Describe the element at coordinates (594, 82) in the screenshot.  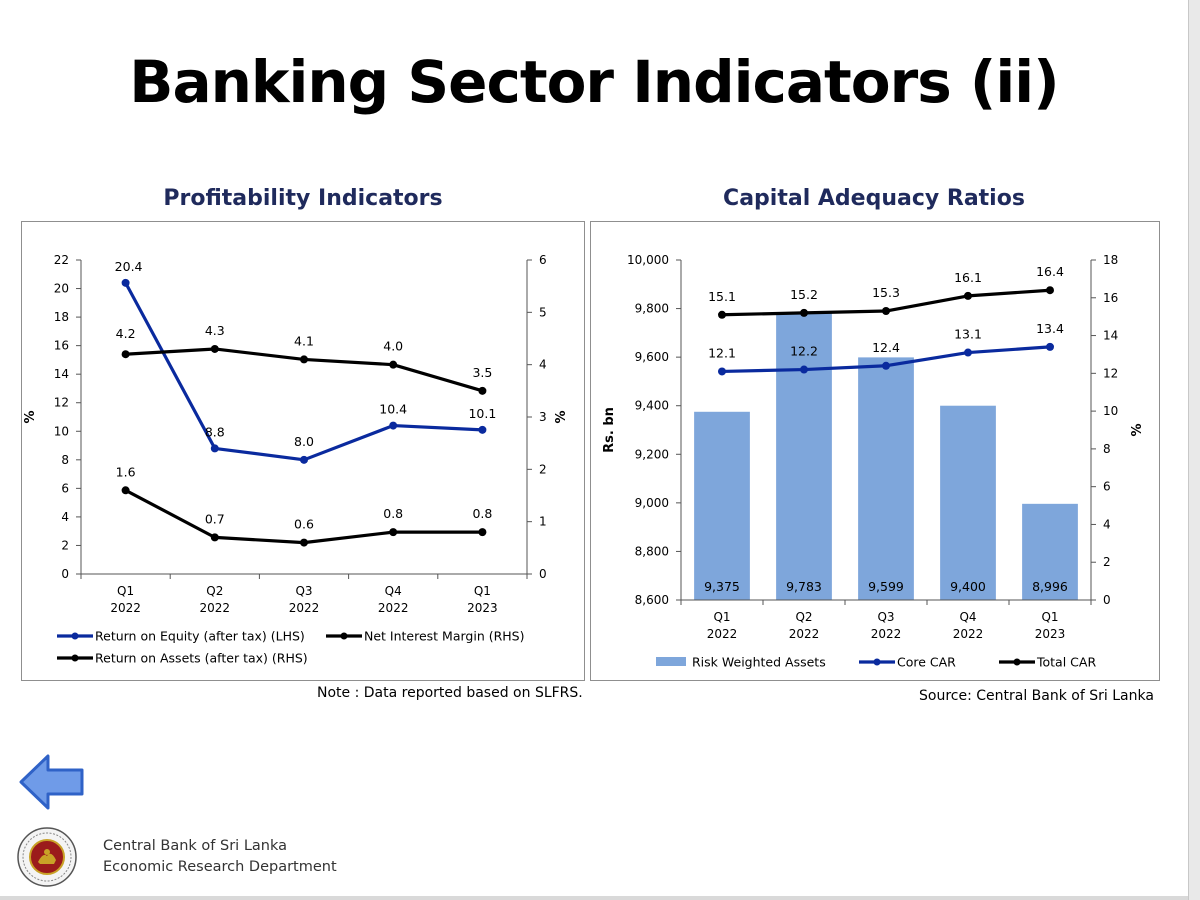
I see `slide-title: Banking Sector Indicators (ii)` at that location.